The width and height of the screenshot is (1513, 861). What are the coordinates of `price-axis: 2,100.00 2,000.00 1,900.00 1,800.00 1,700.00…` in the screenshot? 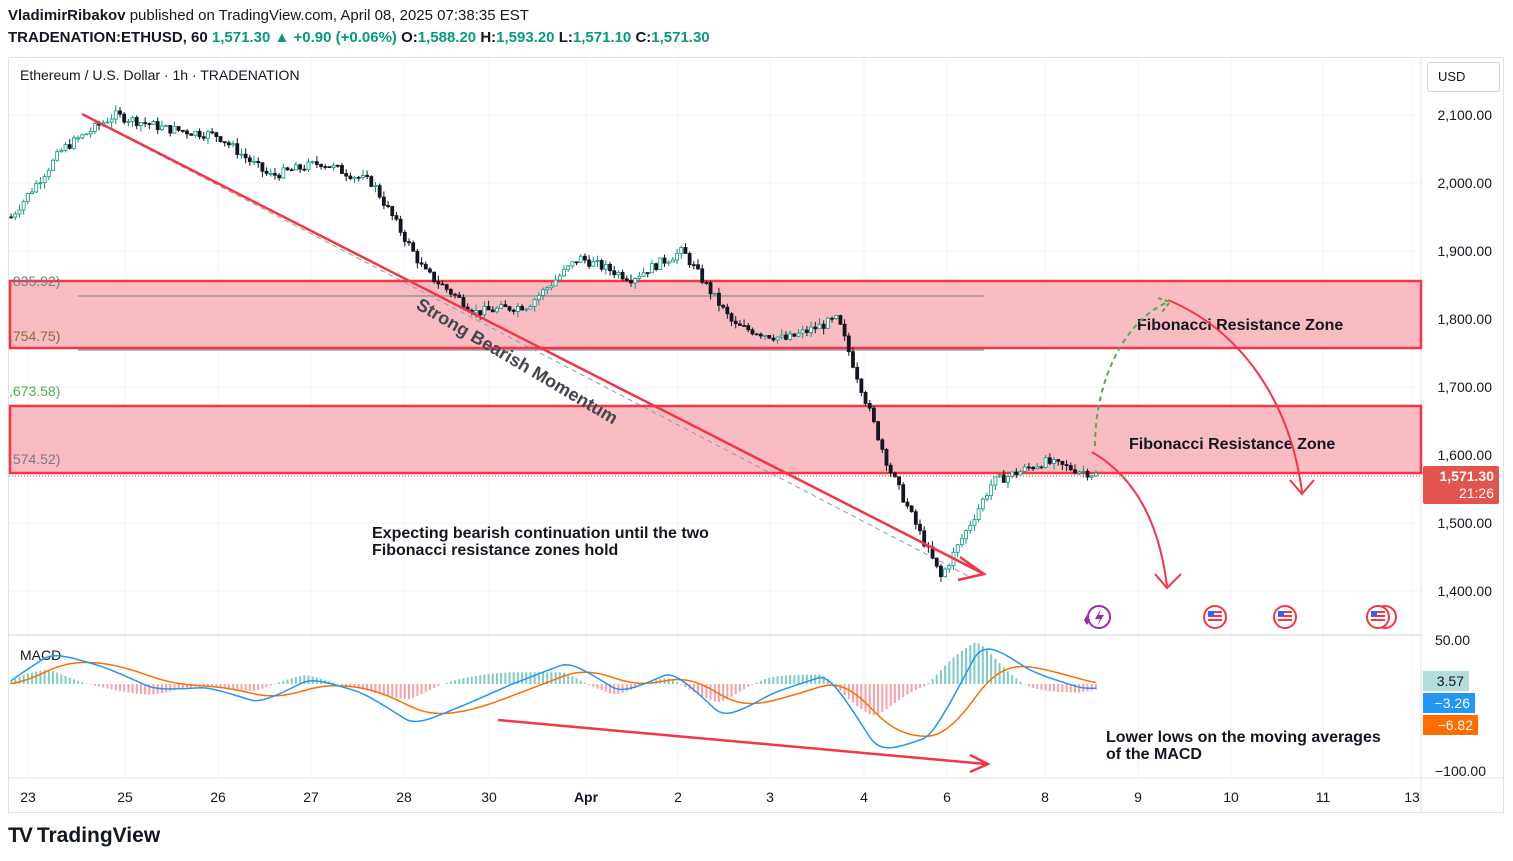 It's located at (1465, 353).